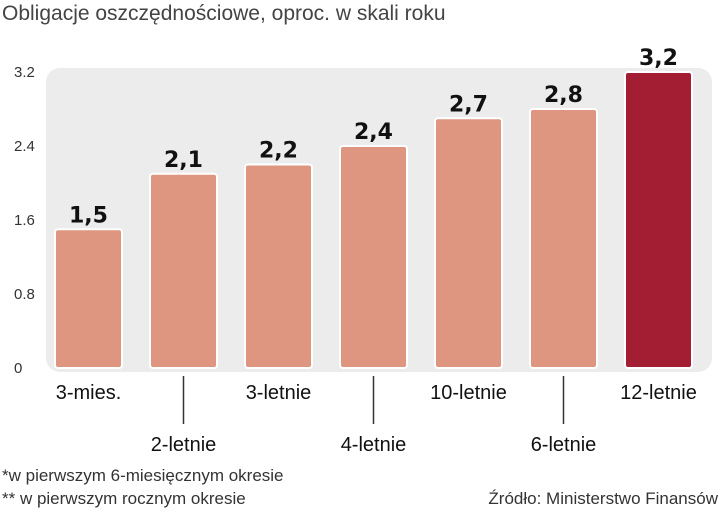 The height and width of the screenshot is (512, 720). What do you see at coordinates (89, 393) in the screenshot?
I see `category-label: 3-mies.` at bounding box center [89, 393].